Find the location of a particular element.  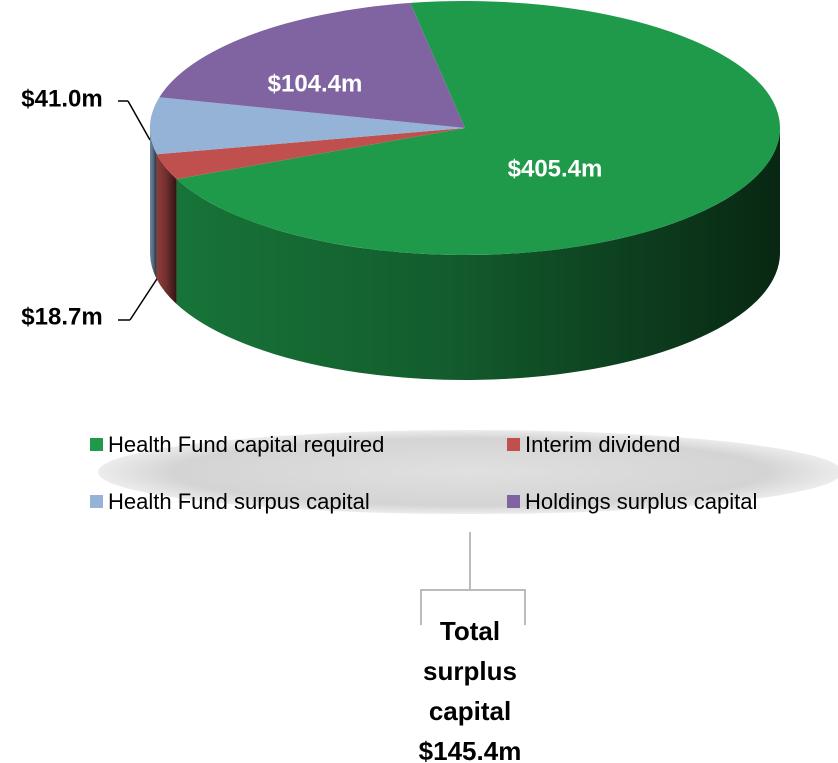

data-label: $18.7m is located at coordinates (61, 316).